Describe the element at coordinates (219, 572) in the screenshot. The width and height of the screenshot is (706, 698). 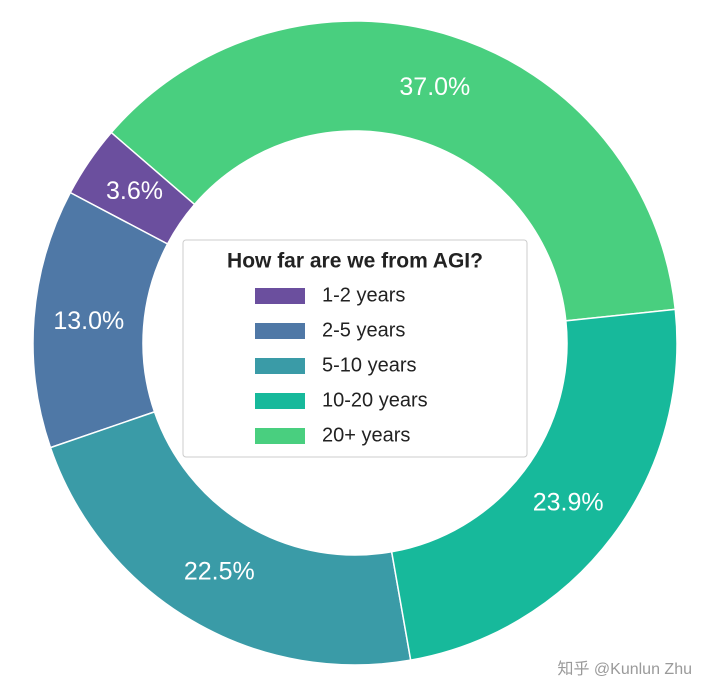
I see `slice-label: 22.5%` at that location.